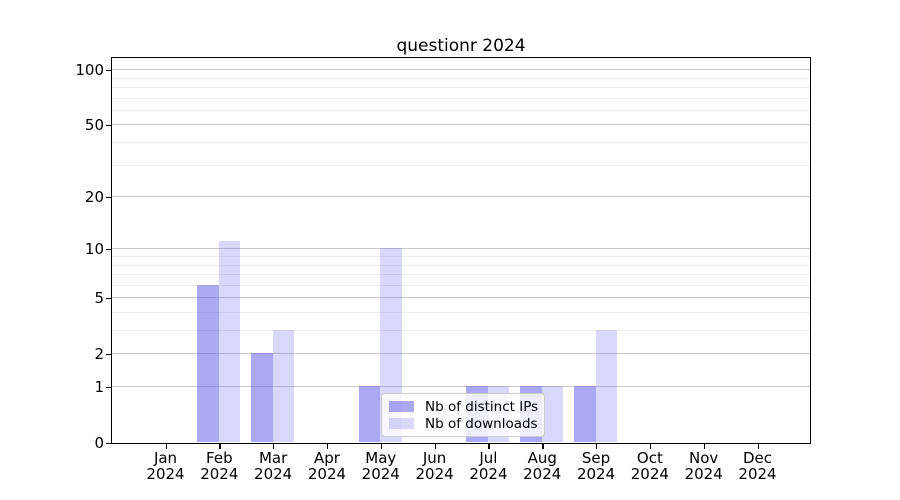 The image size is (900, 500). I want to click on y-tick-label: 1, so click(99, 386).